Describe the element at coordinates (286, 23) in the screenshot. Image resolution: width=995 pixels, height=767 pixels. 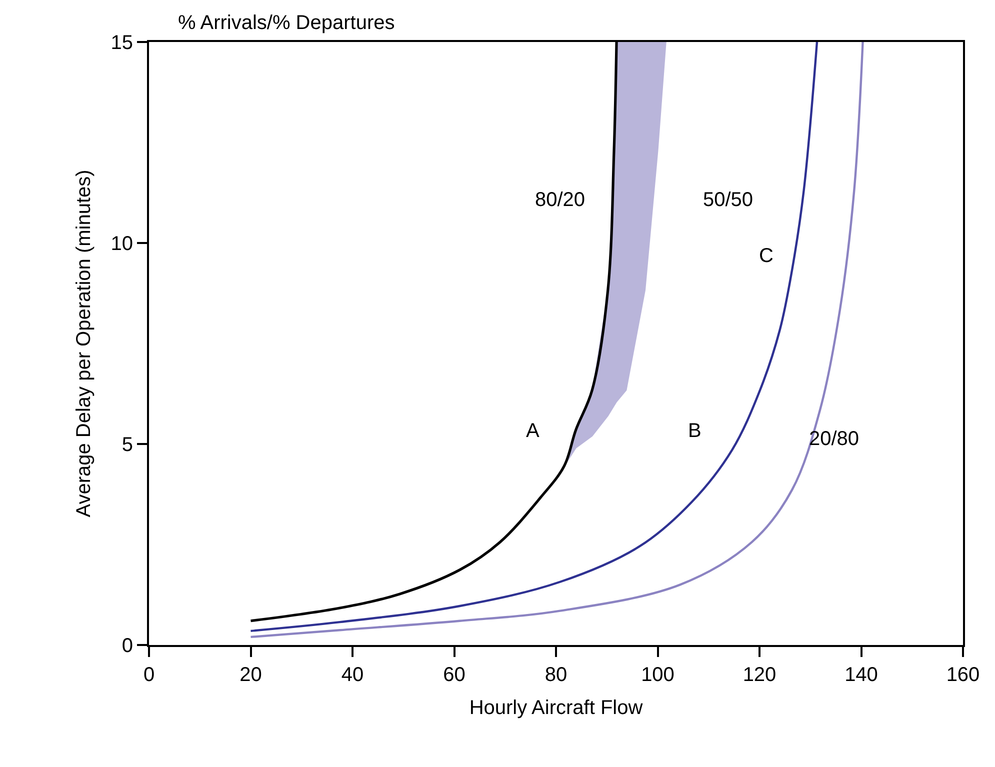
I see `chart-title: % Arrivals/% Departures` at that location.